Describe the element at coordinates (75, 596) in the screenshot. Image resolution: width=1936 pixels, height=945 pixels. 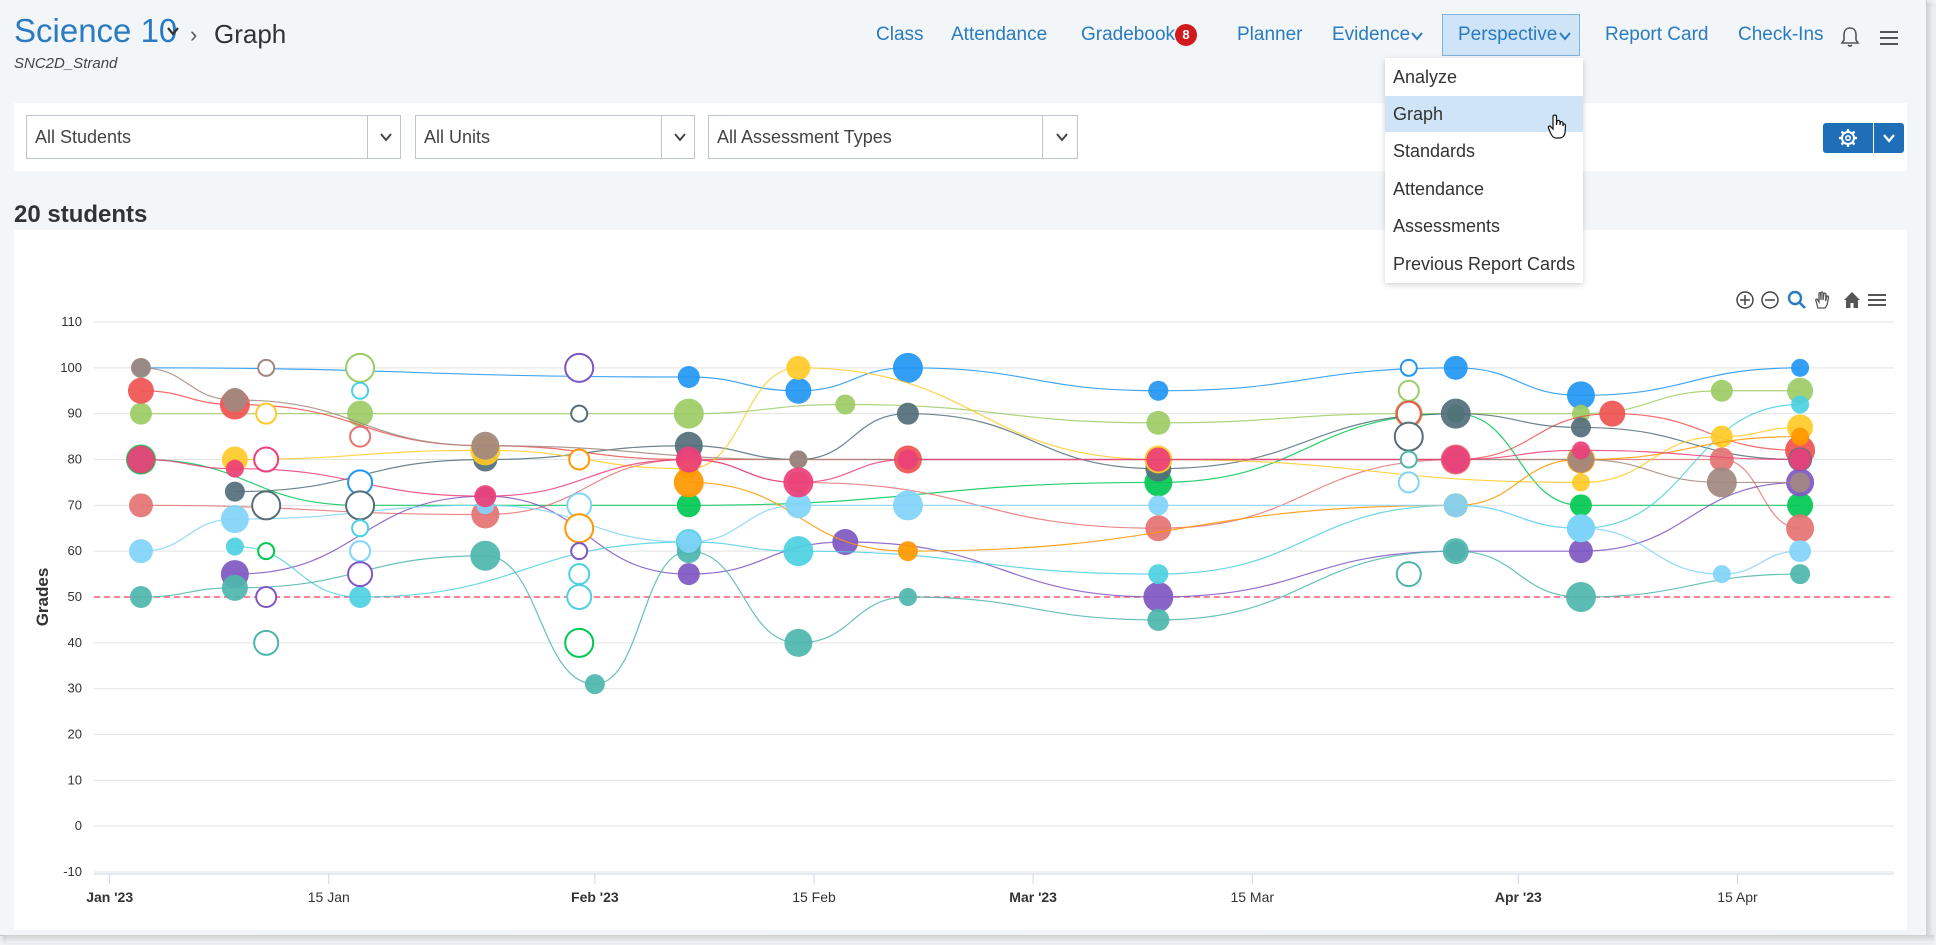
I see `y-tick-label: 50` at that location.